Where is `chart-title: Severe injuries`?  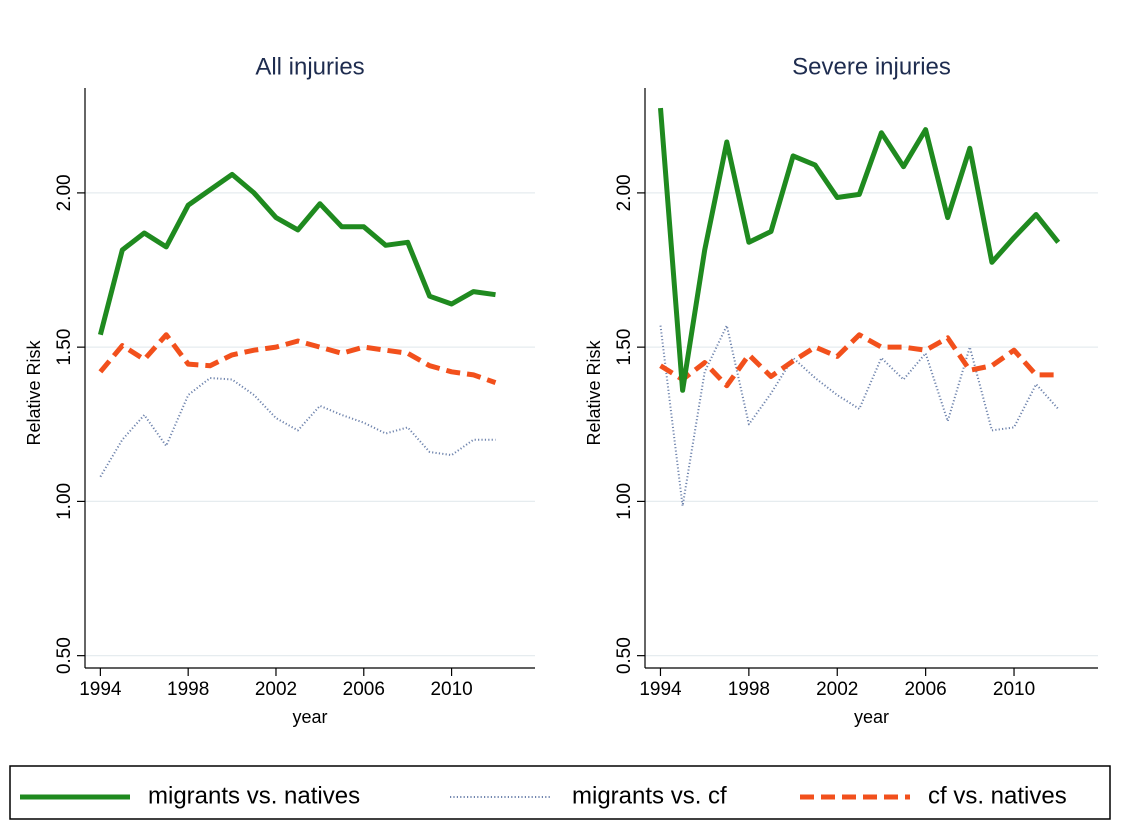
chart-title: Severe injuries is located at coordinates (871, 66).